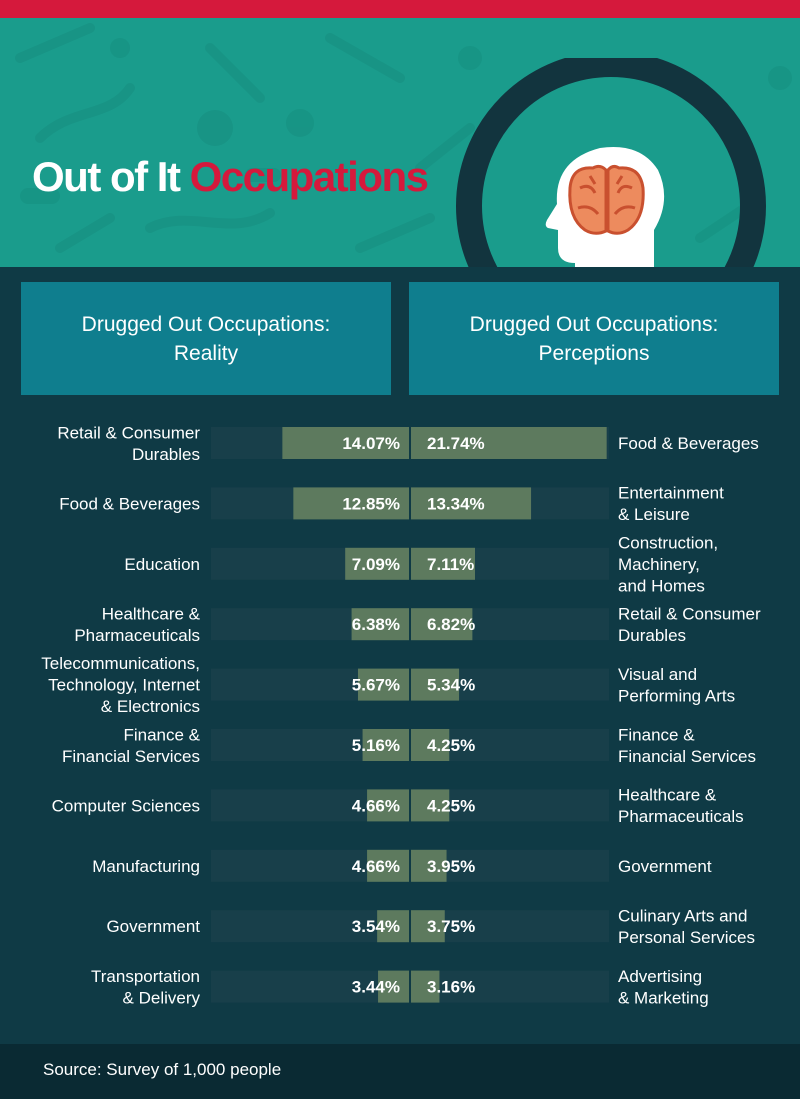 This screenshot has width=800, height=1099. I want to click on value-label-perception: 13.34%, so click(456, 503).